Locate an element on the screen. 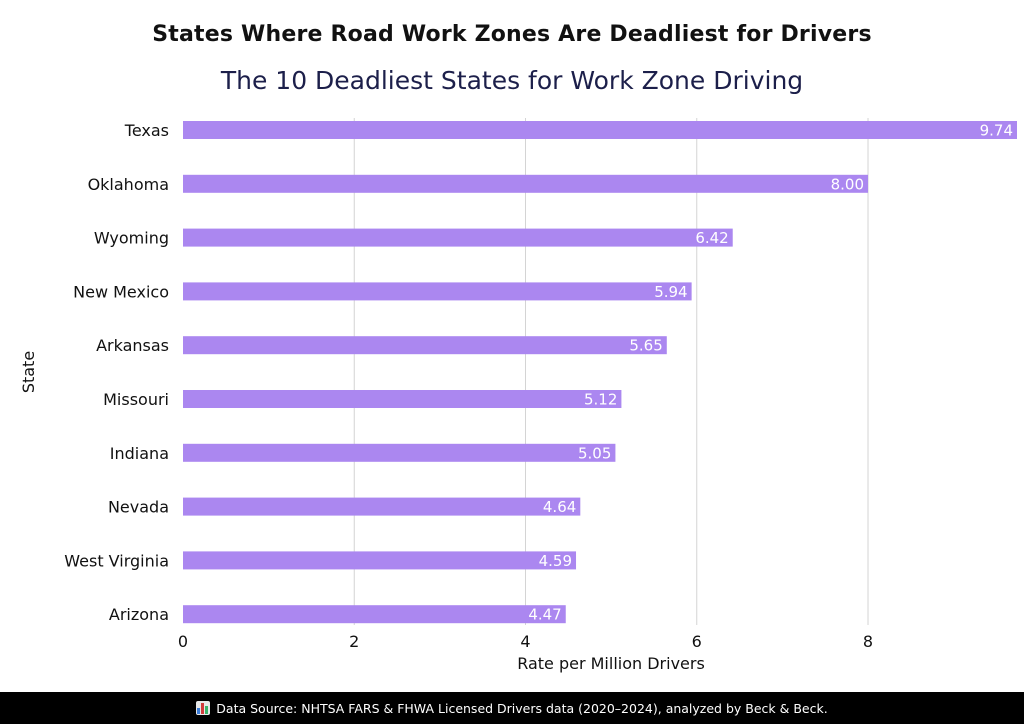 The image size is (1024, 724). x-tick-label: 4 is located at coordinates (525, 641).